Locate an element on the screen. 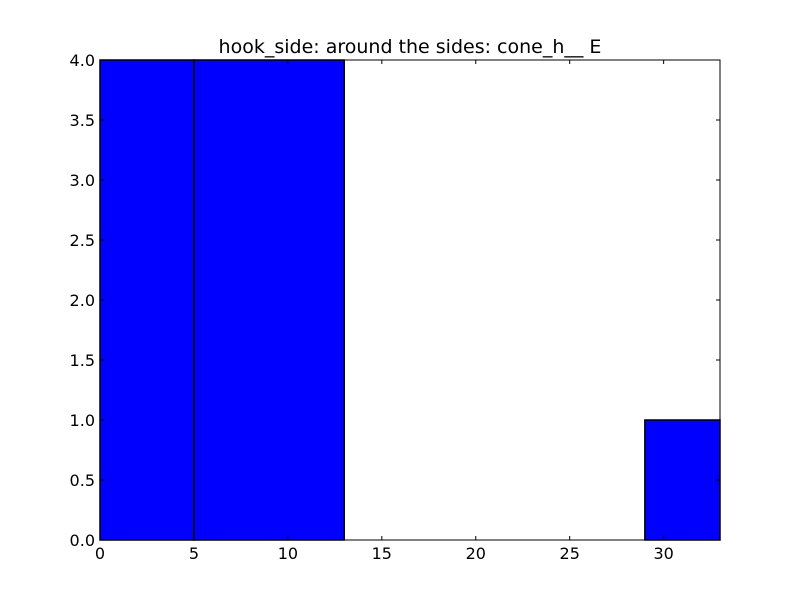 This screenshot has height=600, width=800. y-tick-label: 3.0 is located at coordinates (82, 180).